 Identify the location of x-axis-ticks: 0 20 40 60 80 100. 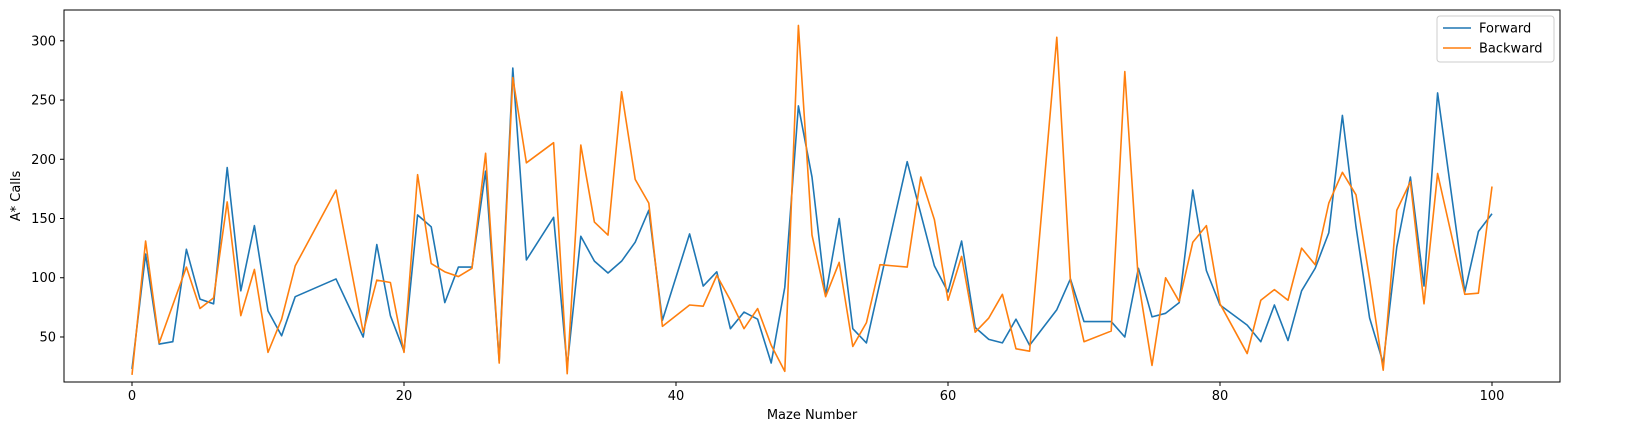
(816, 393).